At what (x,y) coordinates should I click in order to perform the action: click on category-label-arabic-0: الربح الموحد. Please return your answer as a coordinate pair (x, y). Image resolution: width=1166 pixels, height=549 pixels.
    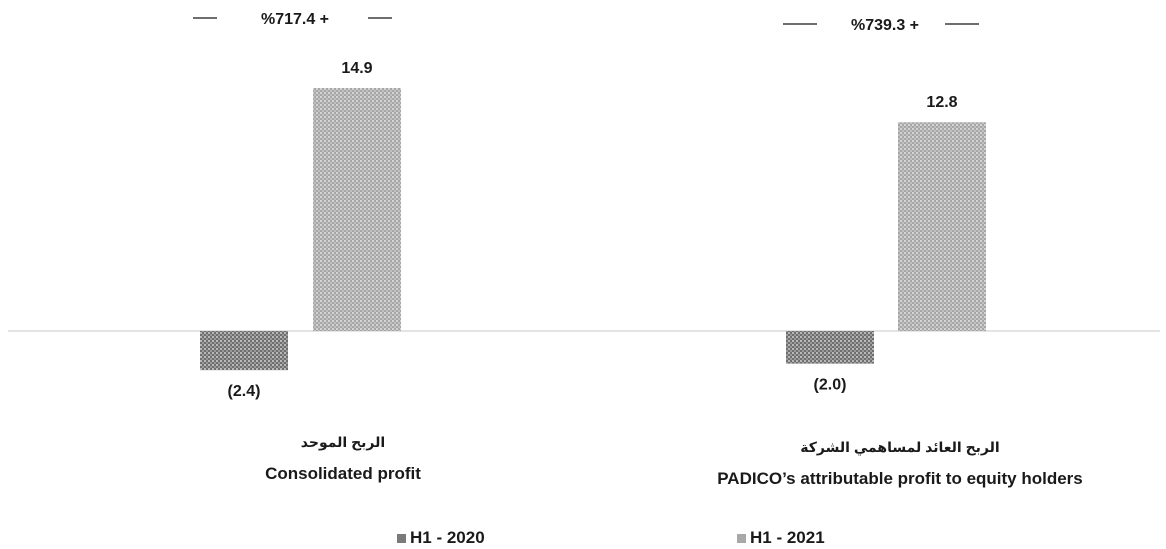
    Looking at the image, I should click on (343, 442).